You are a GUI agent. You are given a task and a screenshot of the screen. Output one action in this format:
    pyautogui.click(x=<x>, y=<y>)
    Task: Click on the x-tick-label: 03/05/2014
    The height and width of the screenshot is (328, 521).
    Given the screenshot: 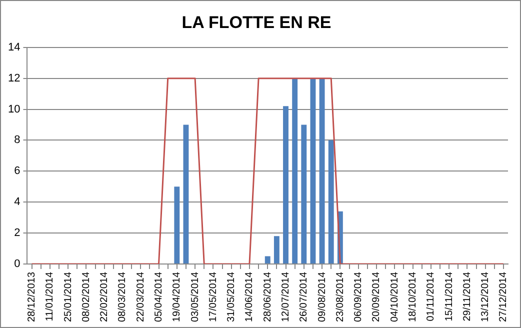 What is the action you would take?
    pyautogui.click(x=195, y=297)
    